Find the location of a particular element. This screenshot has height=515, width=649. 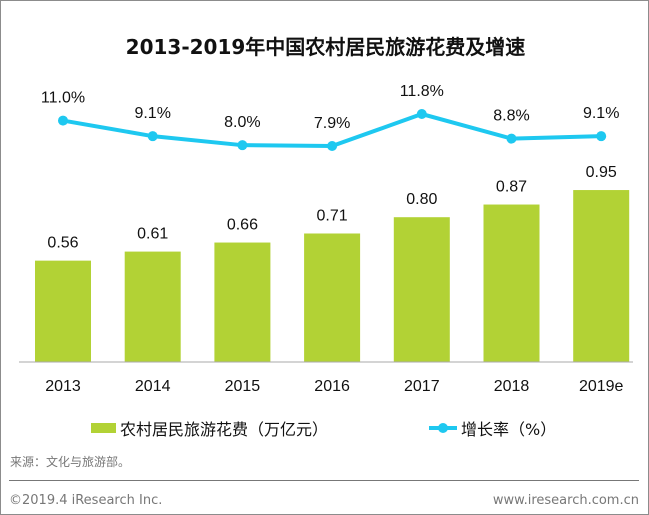

divider is located at coordinates (324, 480).